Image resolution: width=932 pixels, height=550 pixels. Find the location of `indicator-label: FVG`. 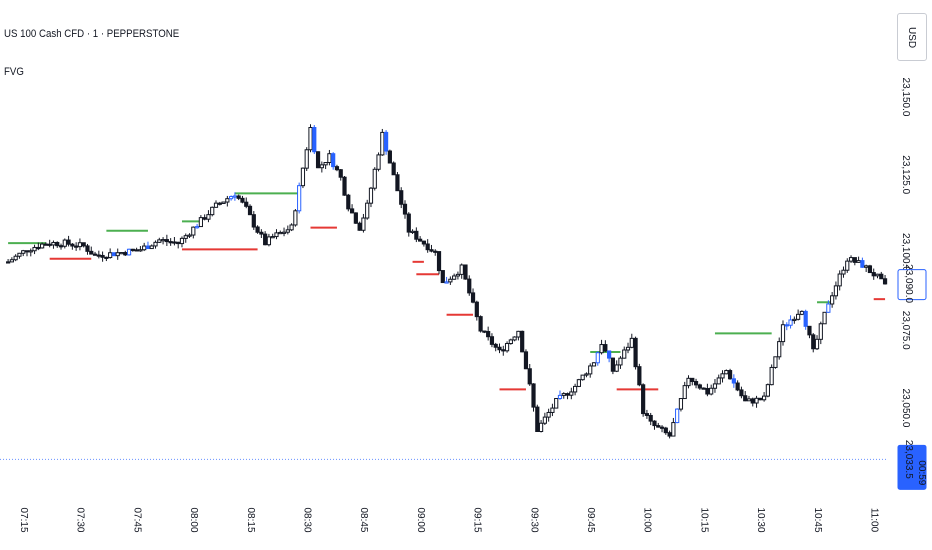

indicator-label: FVG is located at coordinates (14, 72).